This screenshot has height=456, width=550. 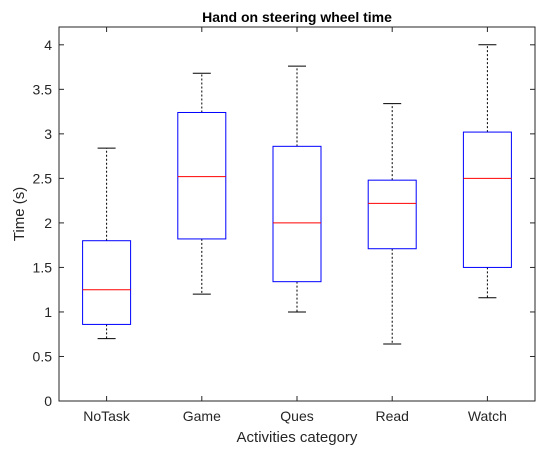 I want to click on y-tick-label: 0.5, so click(x=43, y=356).